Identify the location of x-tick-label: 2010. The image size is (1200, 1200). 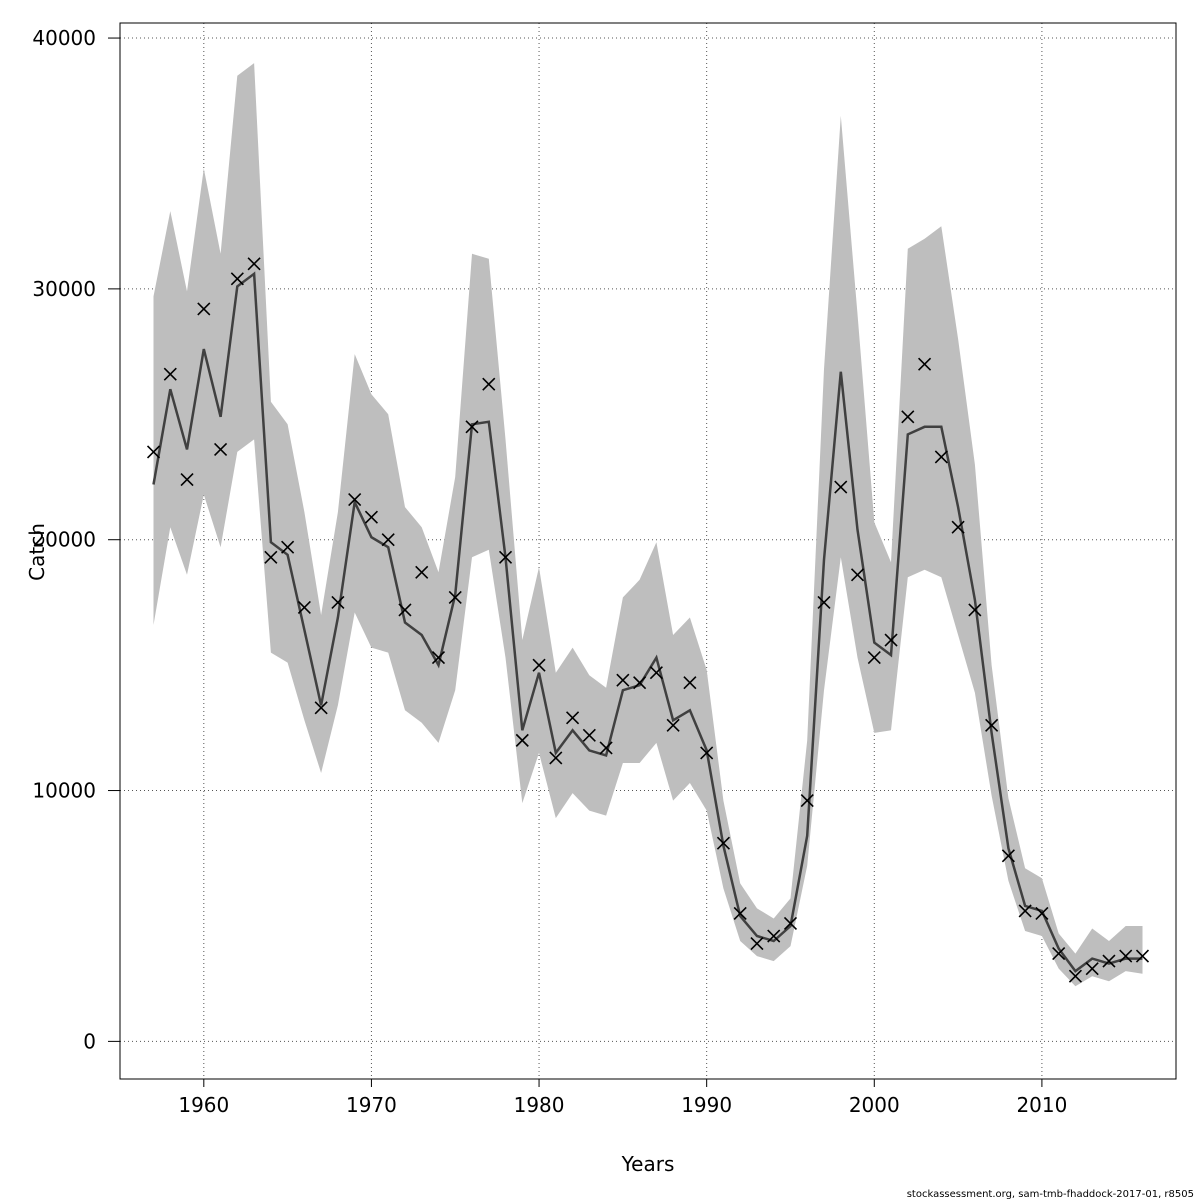
(1041, 1105).